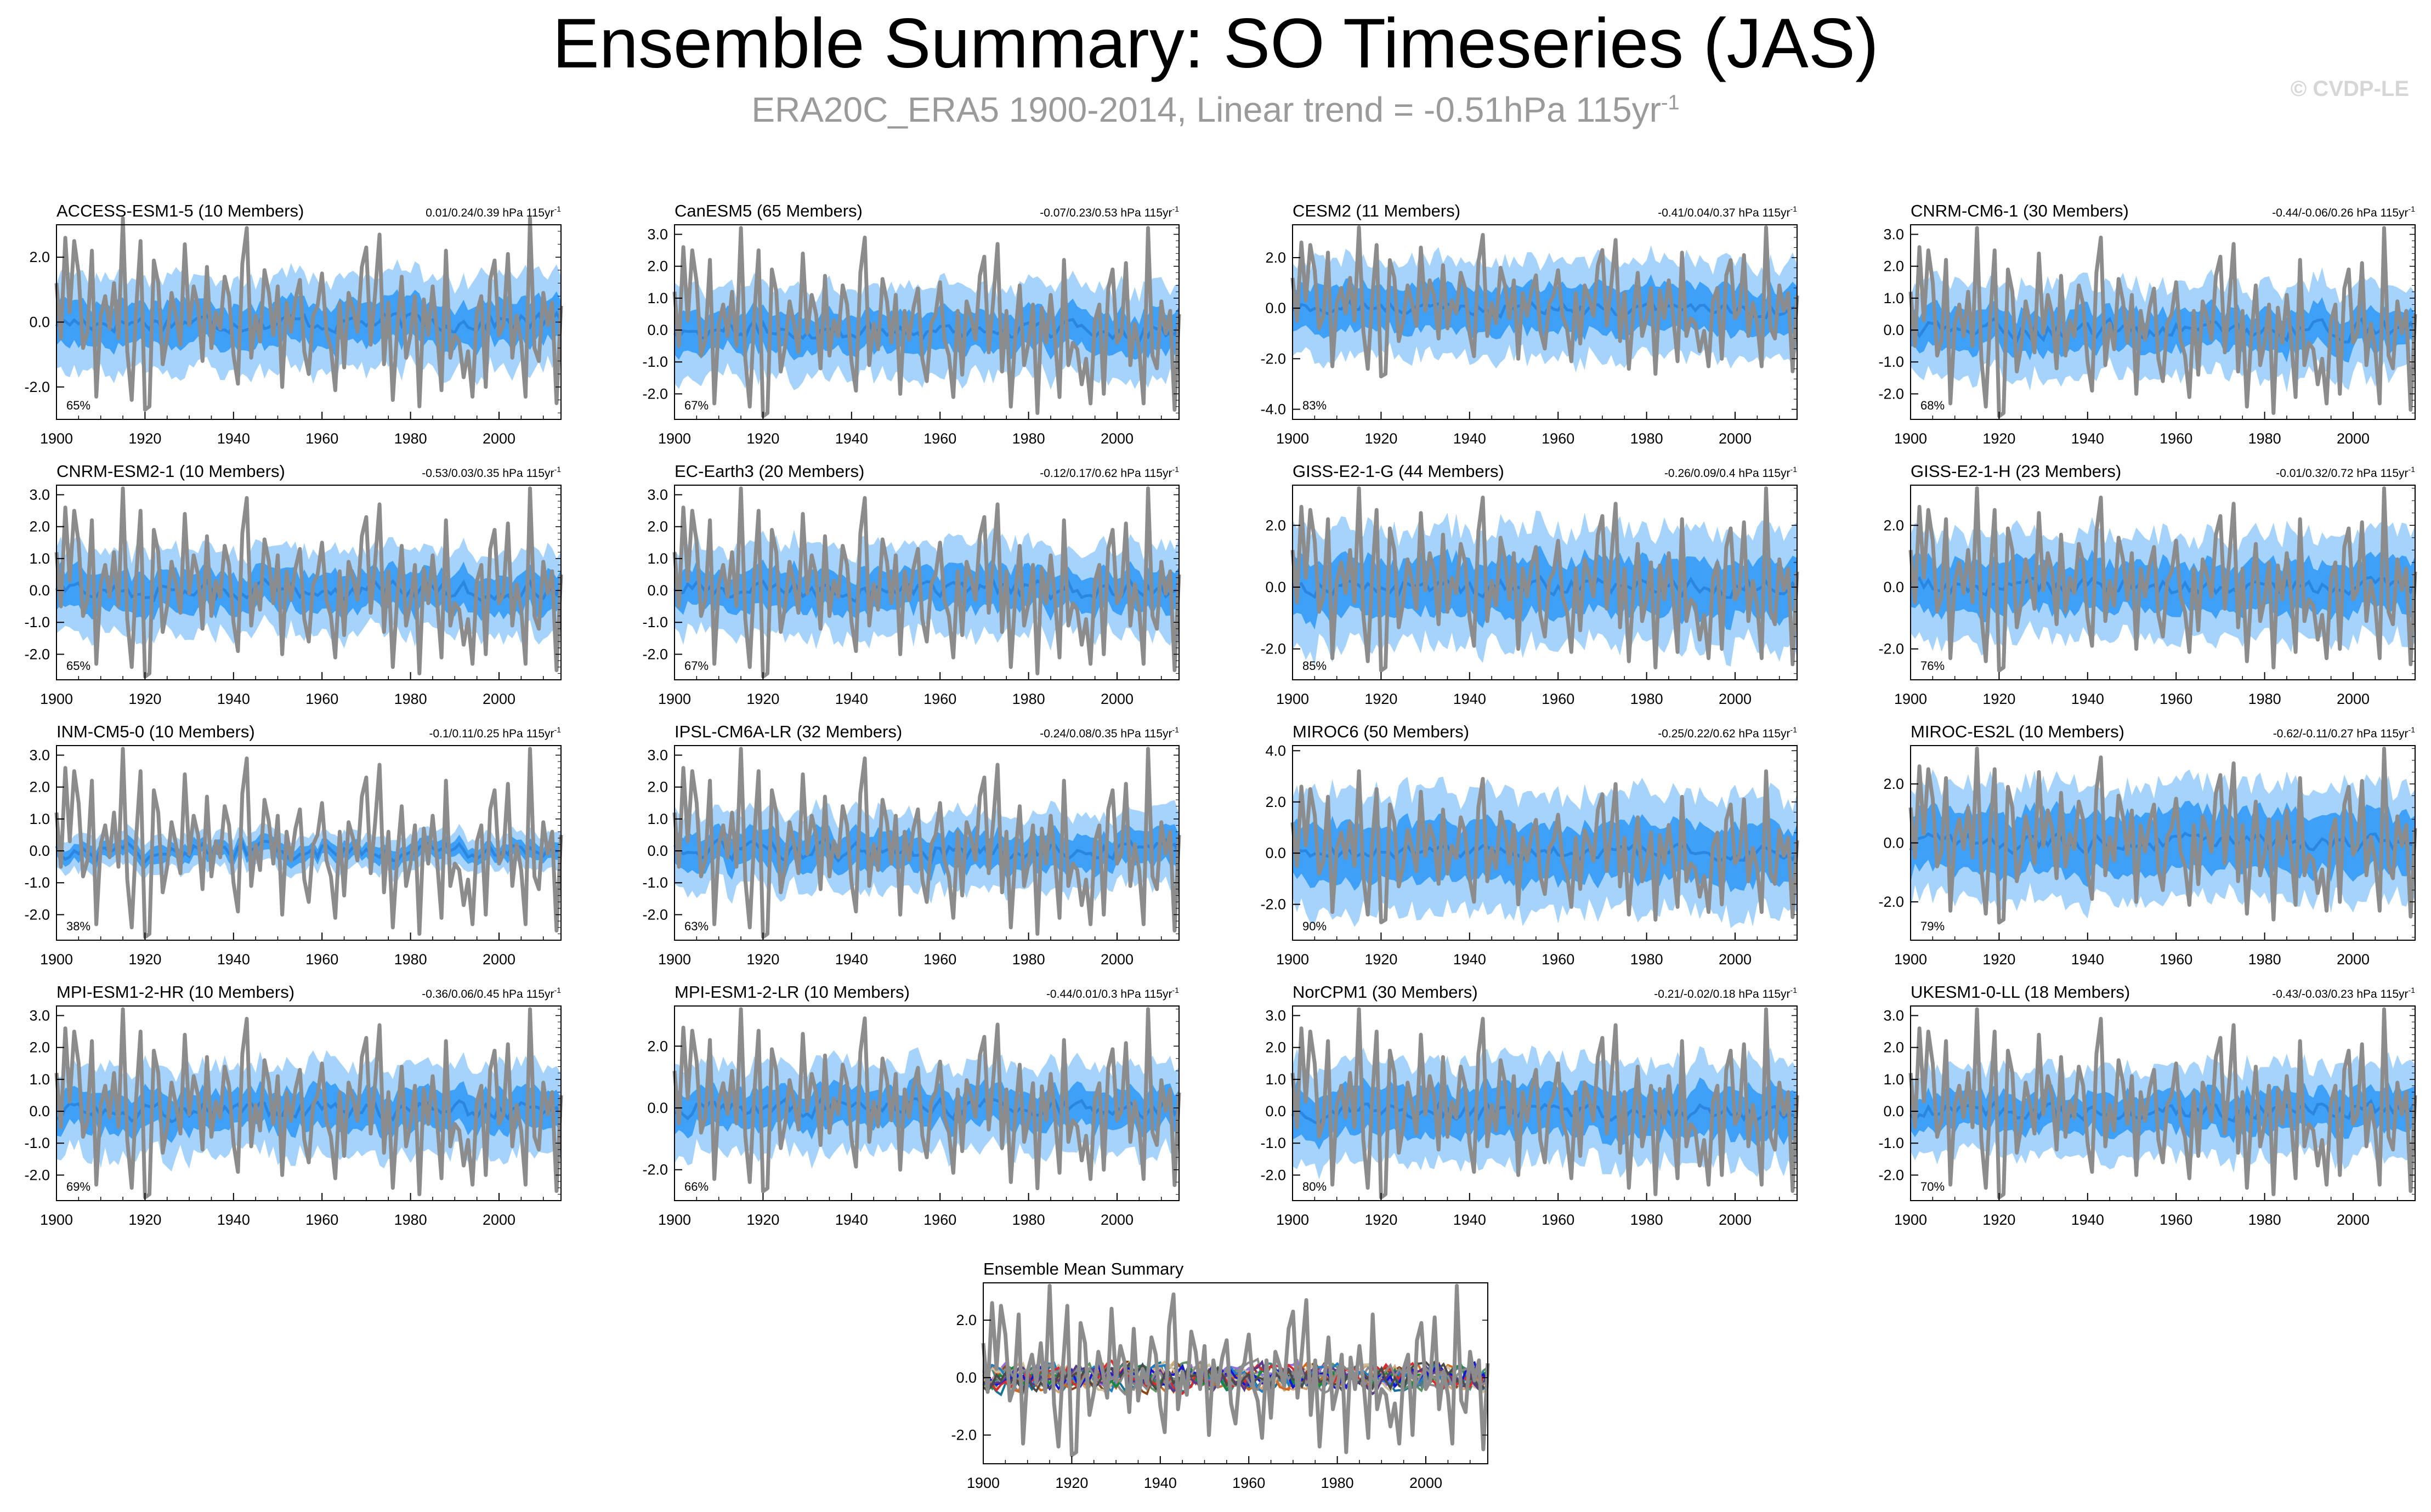 Image resolution: width=2431 pixels, height=1512 pixels. I want to click on panel-members-label: (44 Members), so click(1451, 471).